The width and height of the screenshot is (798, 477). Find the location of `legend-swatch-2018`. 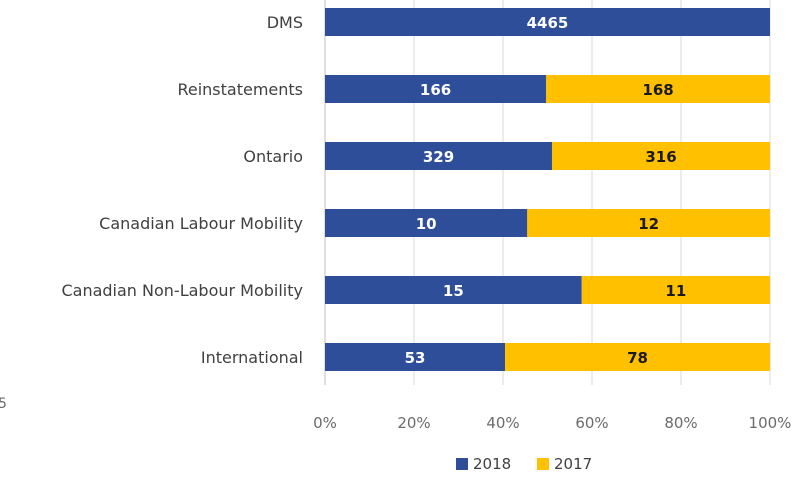

legend-swatch-2018 is located at coordinates (462, 464).